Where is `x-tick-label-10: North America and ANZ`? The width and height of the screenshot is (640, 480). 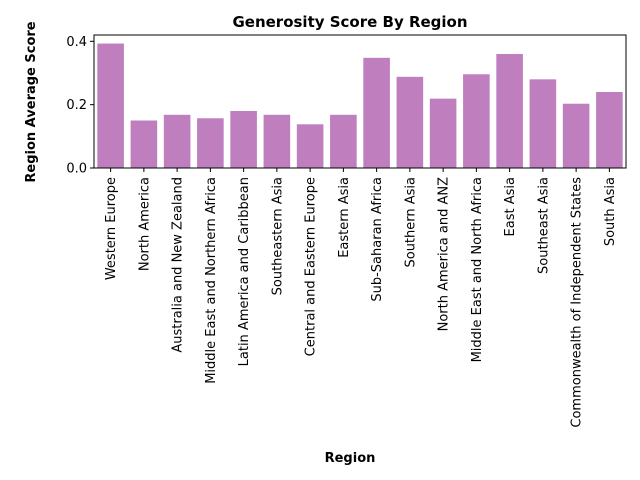
x-tick-label-10: North America and ANZ is located at coordinates (444, 254).